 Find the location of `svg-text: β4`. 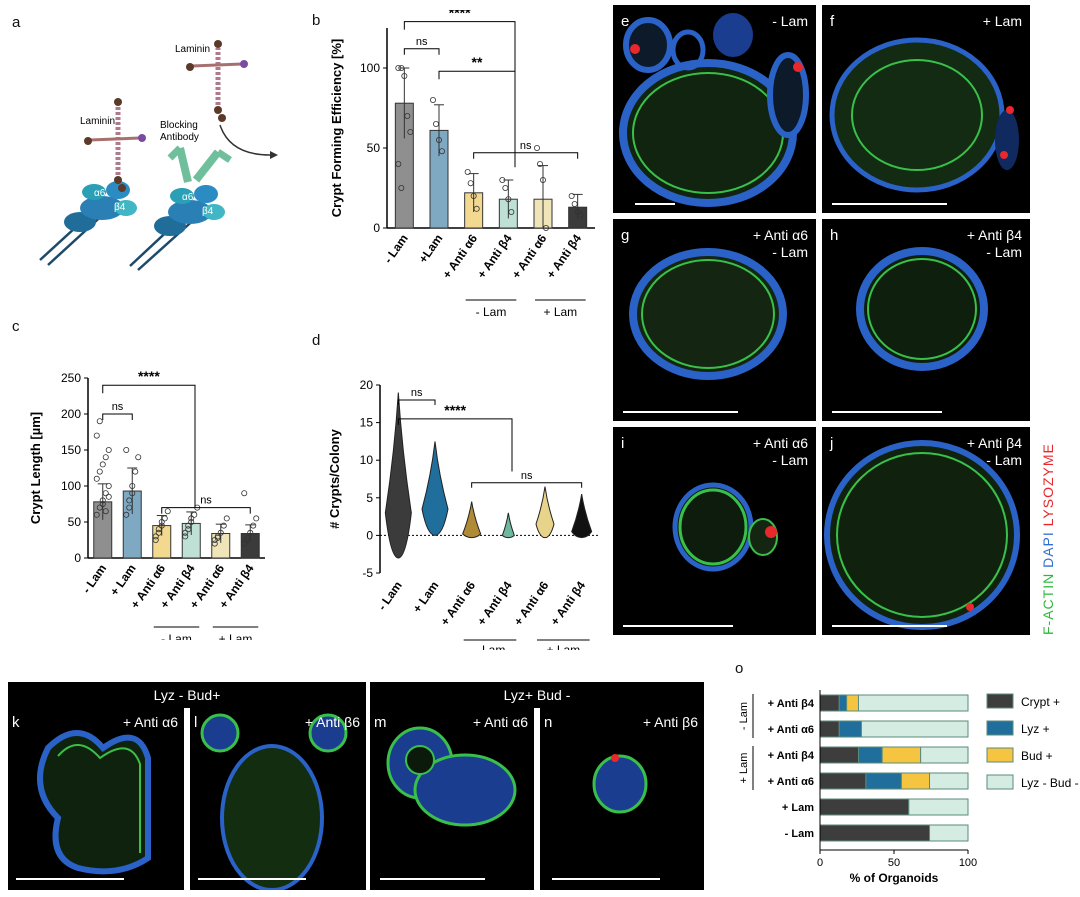

svg-text: β4 is located at coordinates (208, 211).